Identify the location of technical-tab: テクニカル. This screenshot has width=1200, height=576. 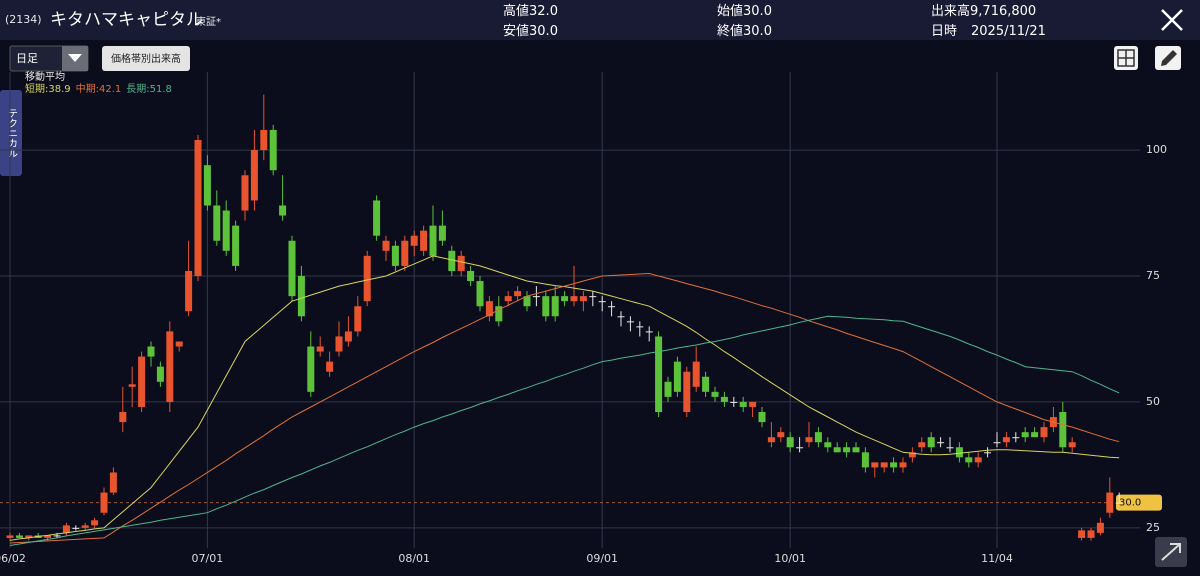
(11, 133).